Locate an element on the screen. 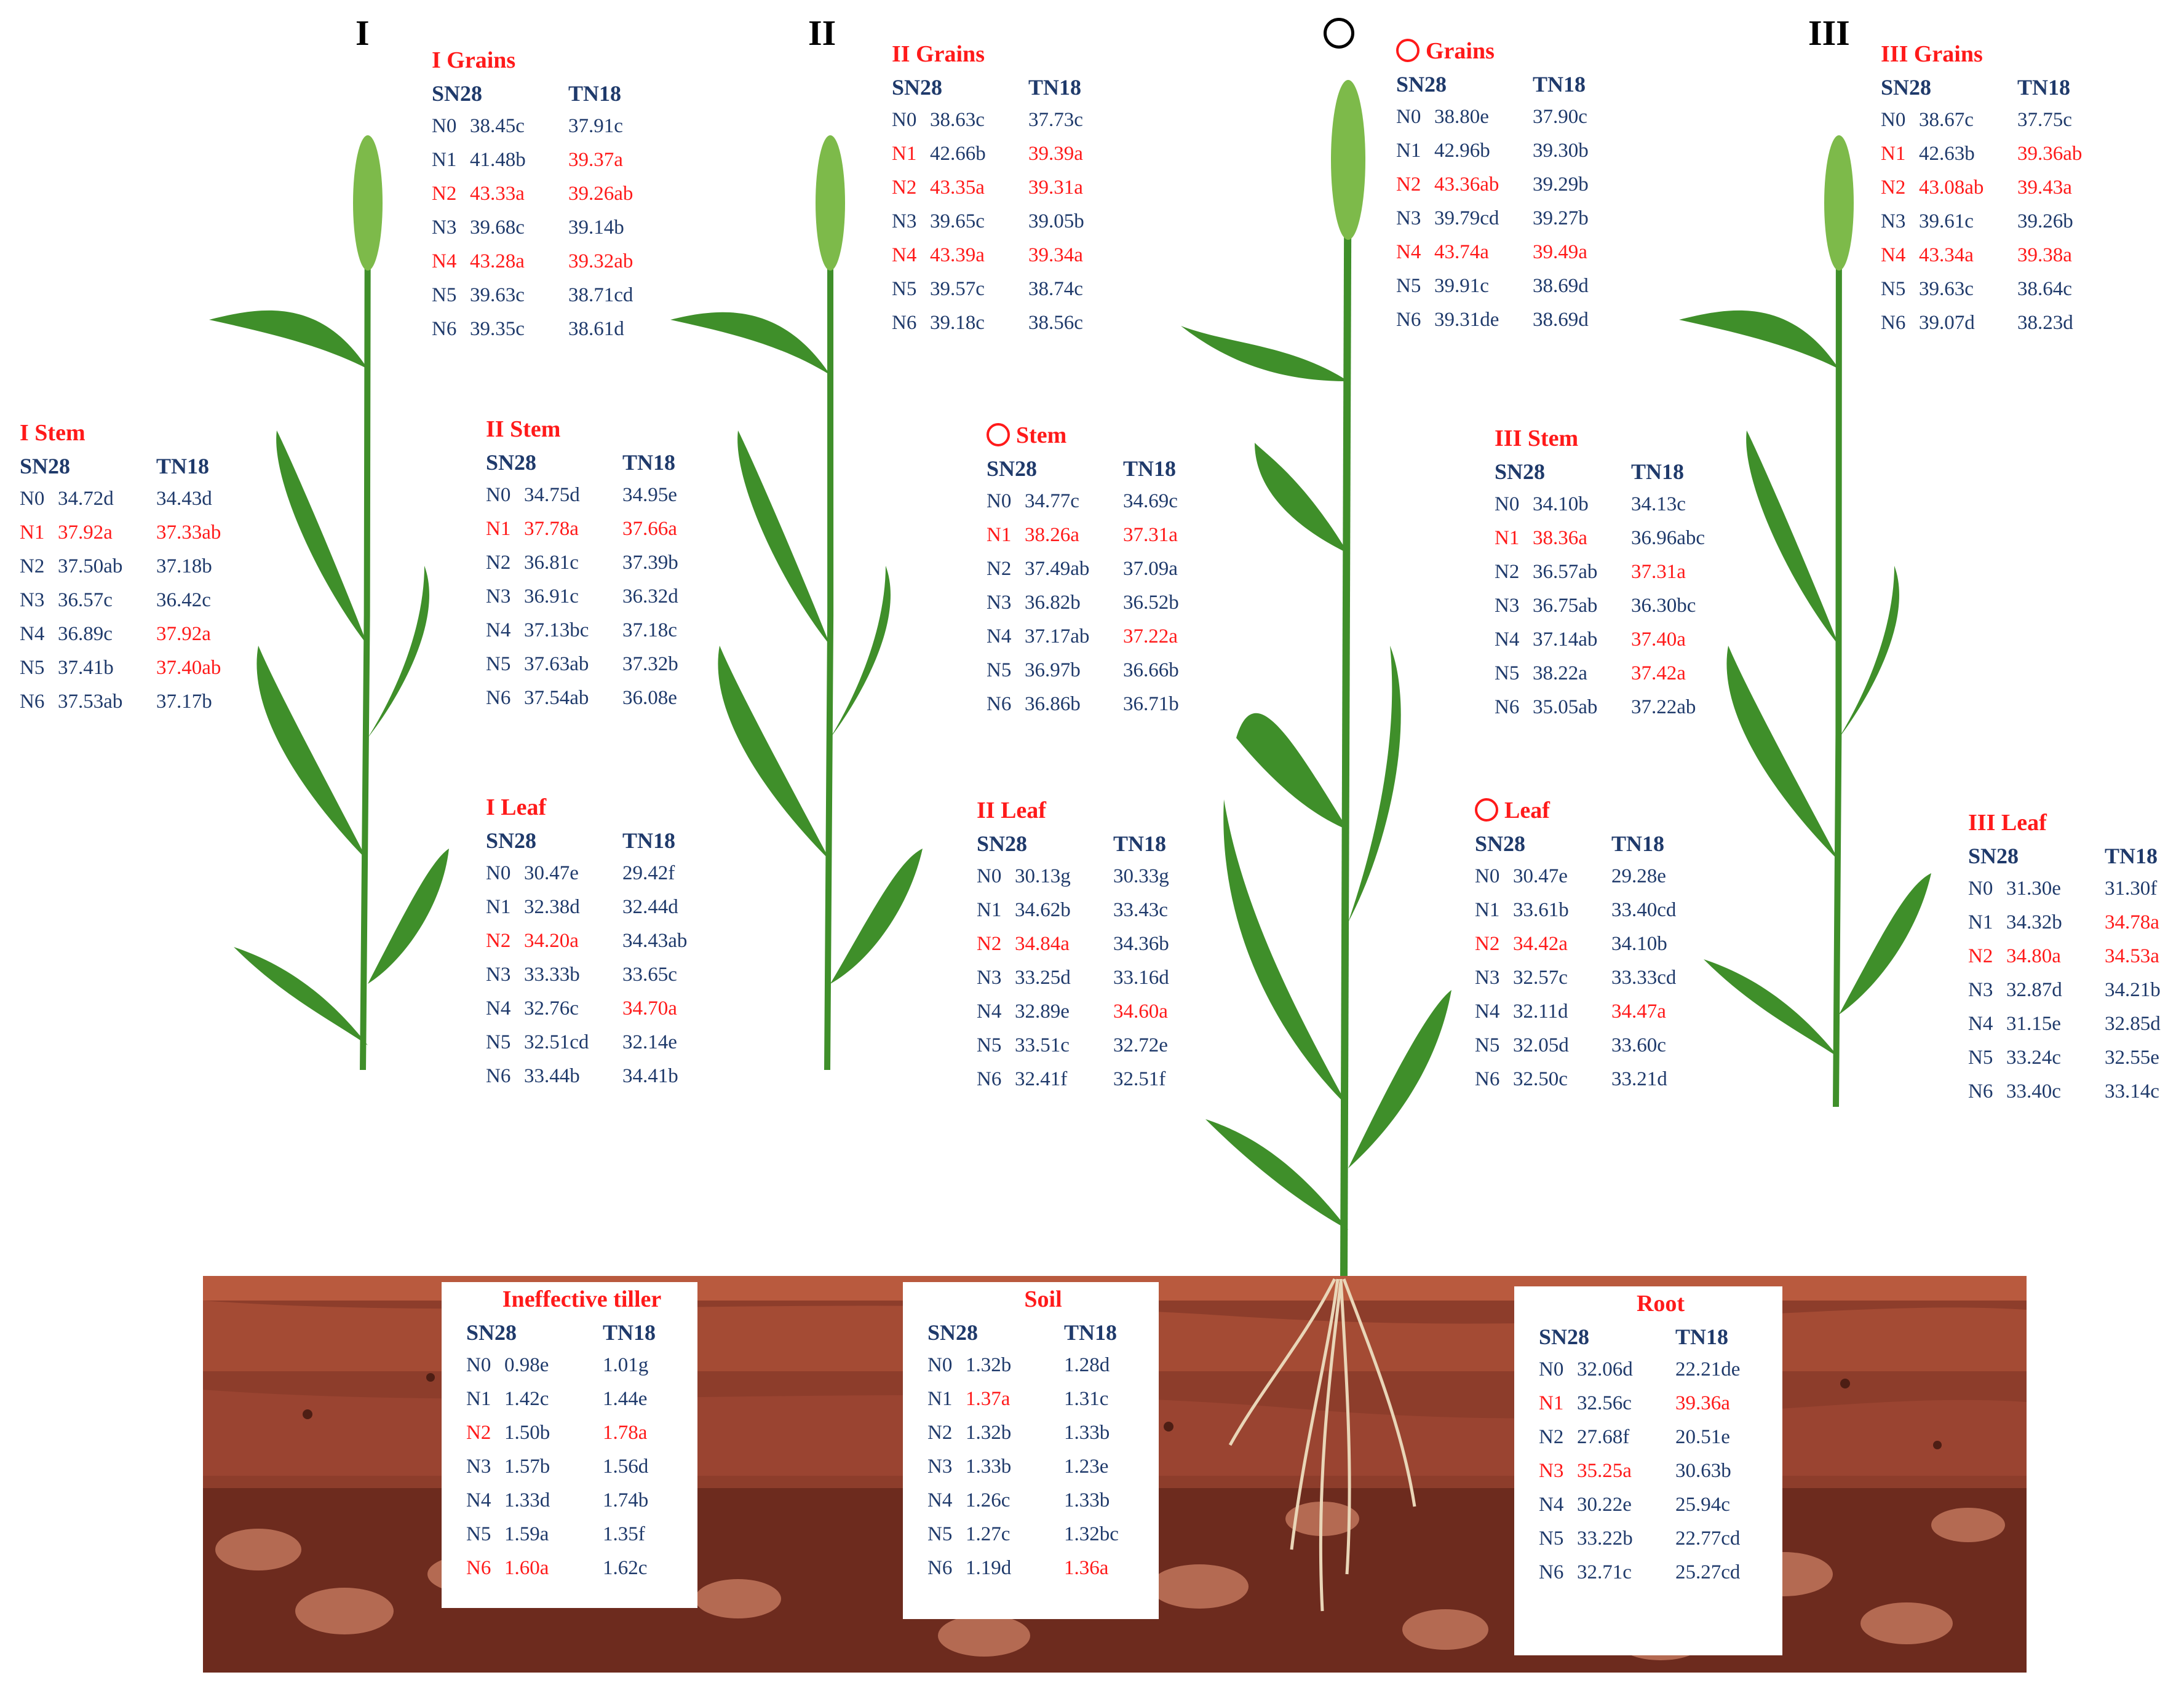  value-sn28: 36.89c is located at coordinates (85, 634).